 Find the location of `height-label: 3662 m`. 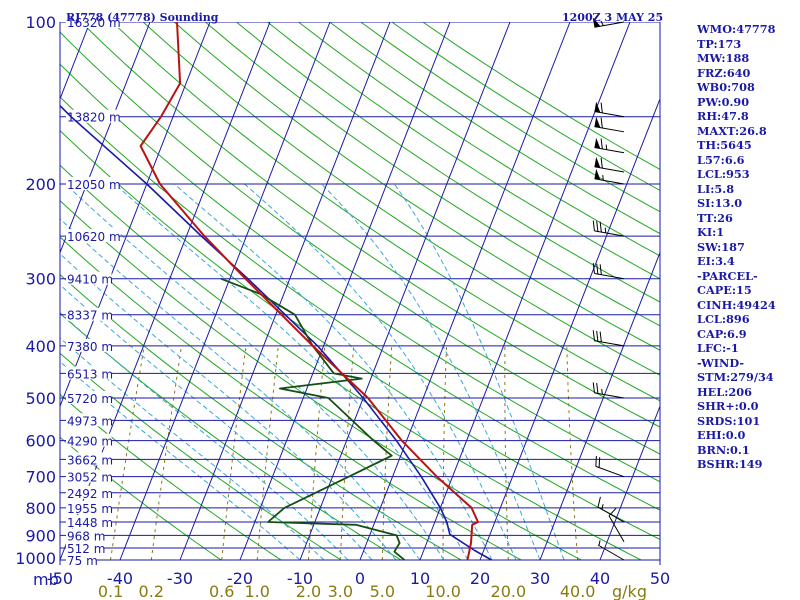

height-label: 3662 m is located at coordinates (90, 460).